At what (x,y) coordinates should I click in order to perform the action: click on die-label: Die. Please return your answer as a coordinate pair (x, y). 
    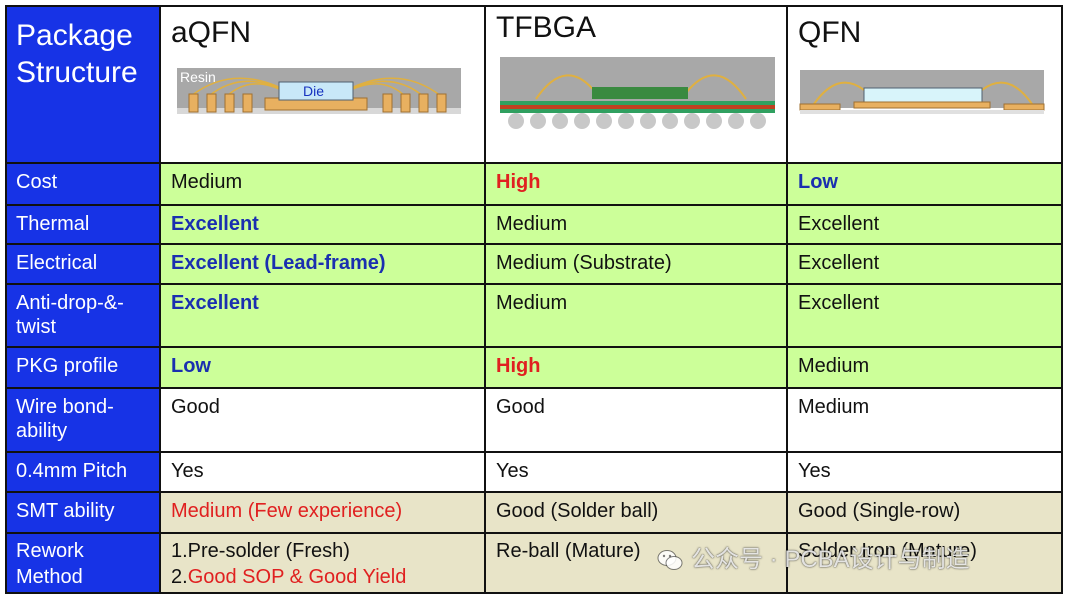
    Looking at the image, I should click on (313, 91).